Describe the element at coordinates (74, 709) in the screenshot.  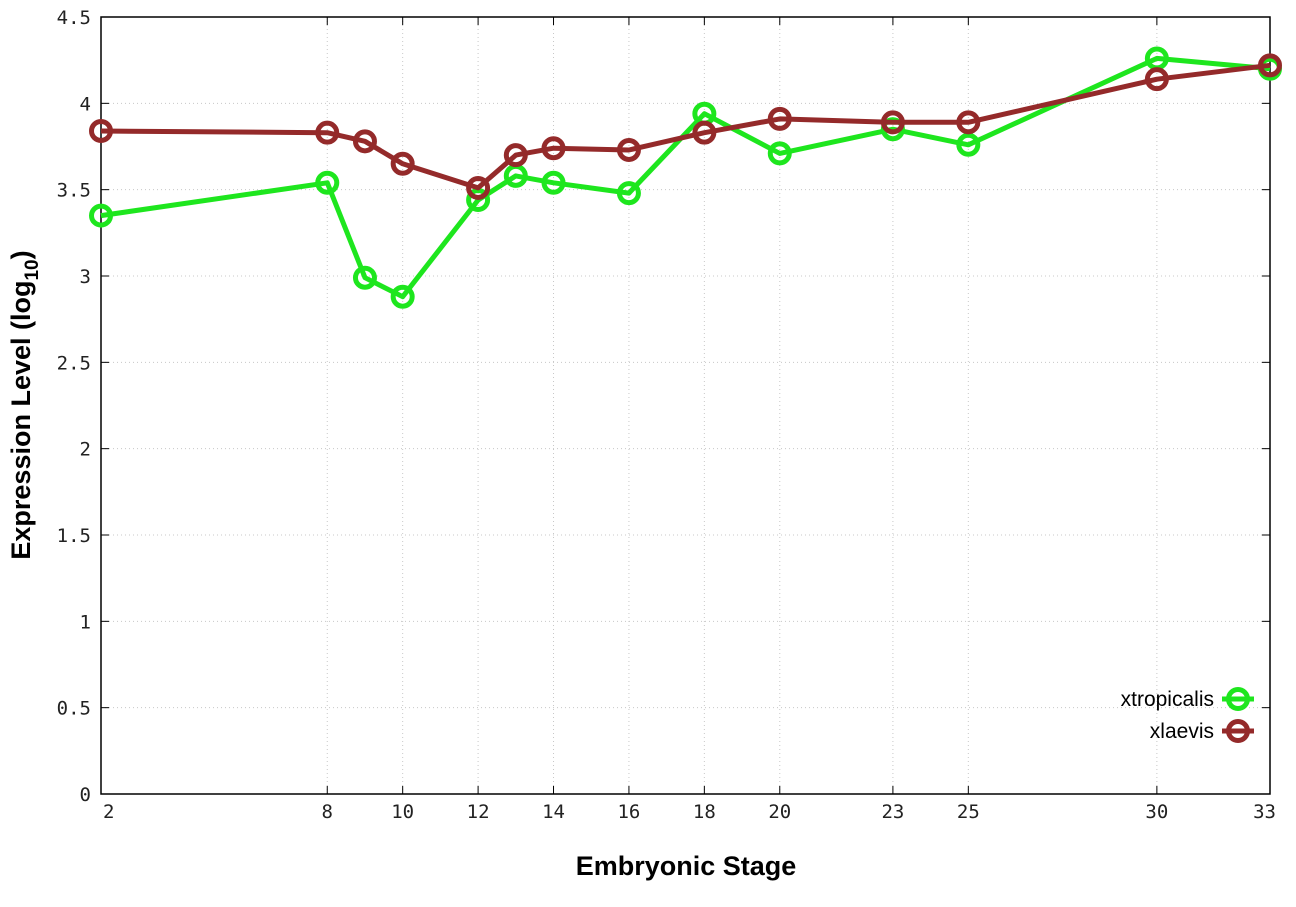
I see `y-tick-label: 0.5` at that location.